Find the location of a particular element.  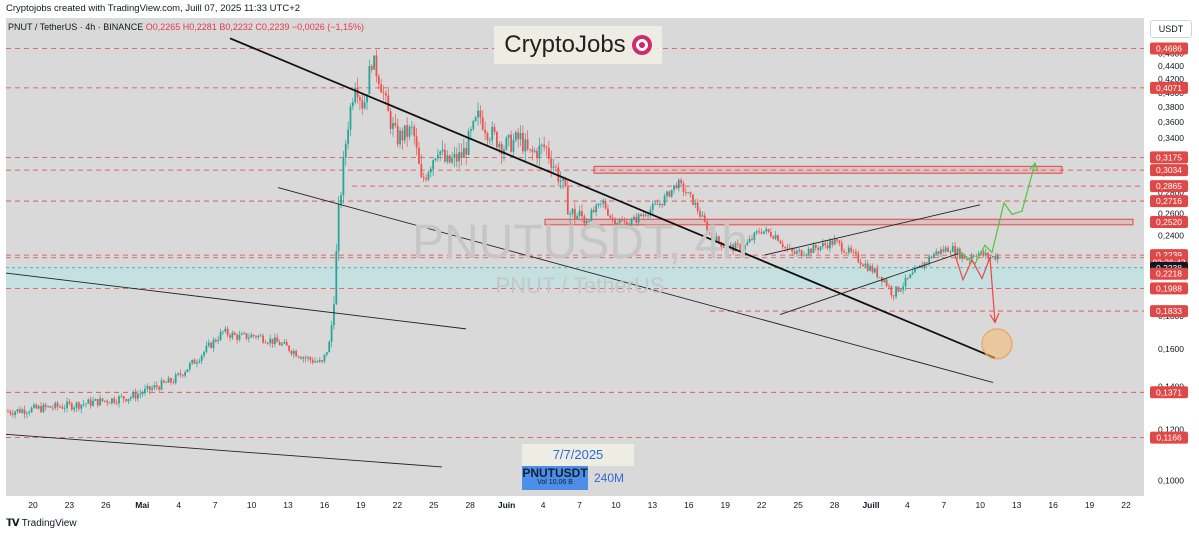

price-label: 0,2239 is located at coordinates (1169, 255).